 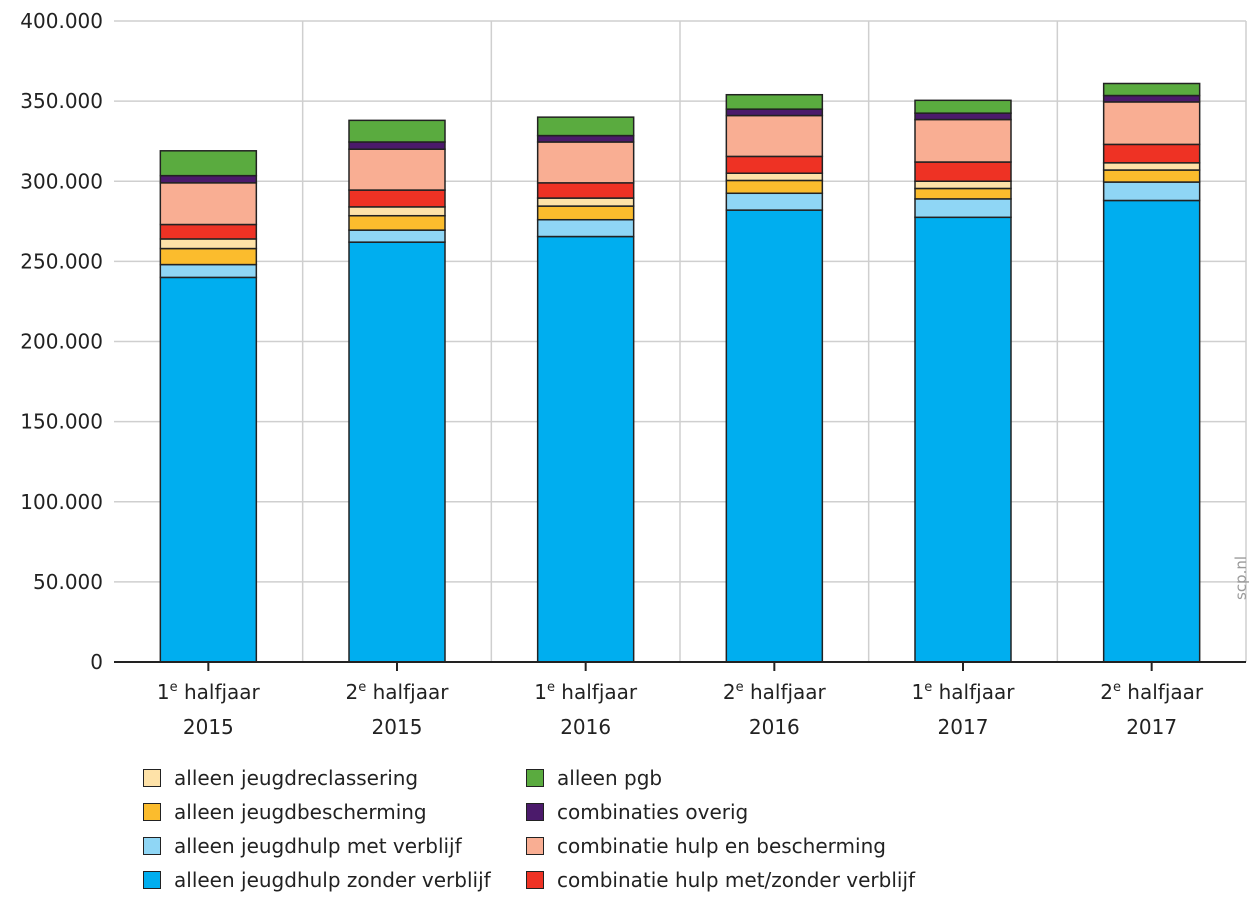 I want to click on legend-label: alleen pgb, so click(x=610, y=778).